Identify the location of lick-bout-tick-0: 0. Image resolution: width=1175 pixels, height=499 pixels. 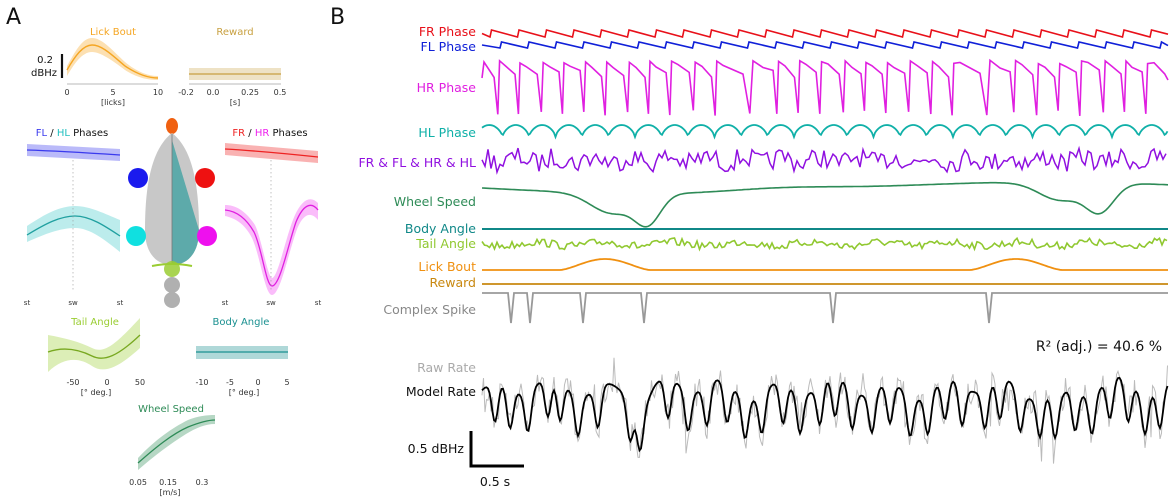
(66, 92).